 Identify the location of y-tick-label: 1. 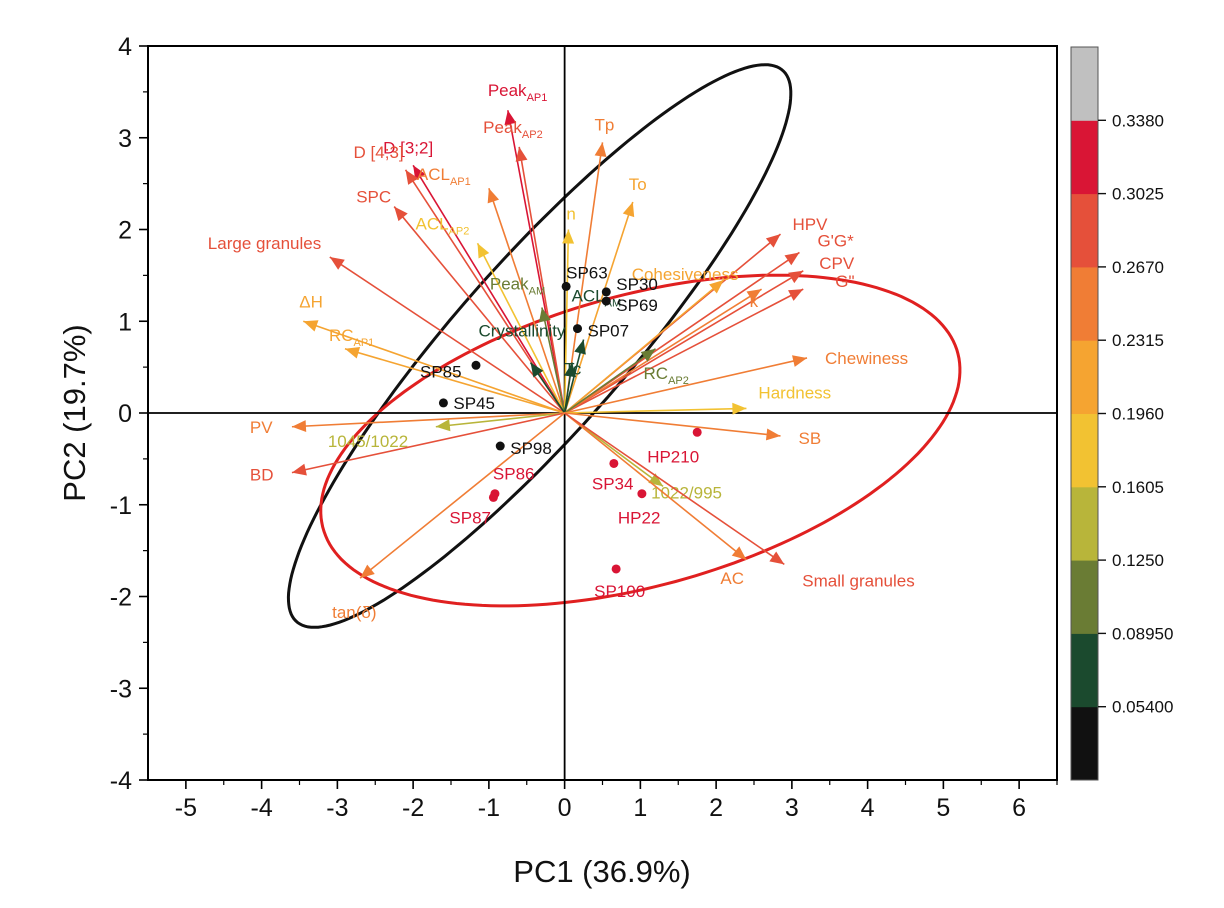
(125, 322).